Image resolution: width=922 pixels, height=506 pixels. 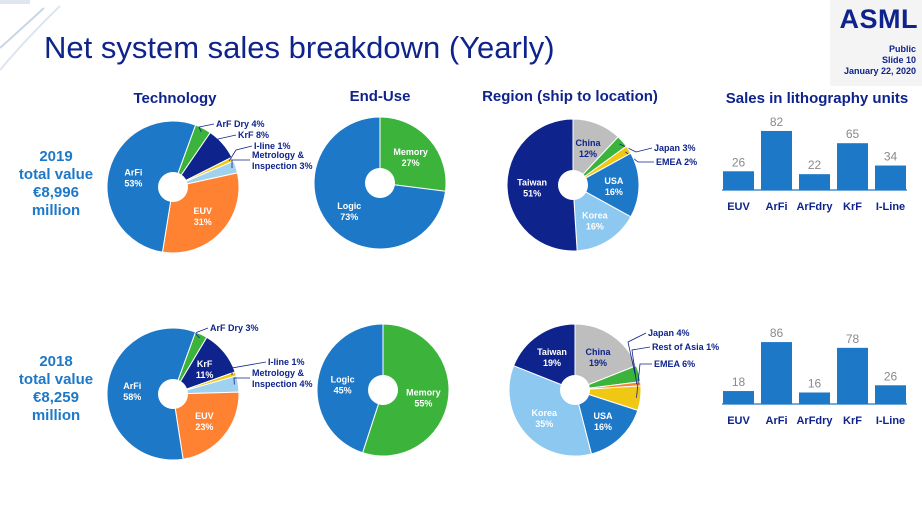 I want to click on units-2019-value-i-line: 34, so click(x=891, y=157).